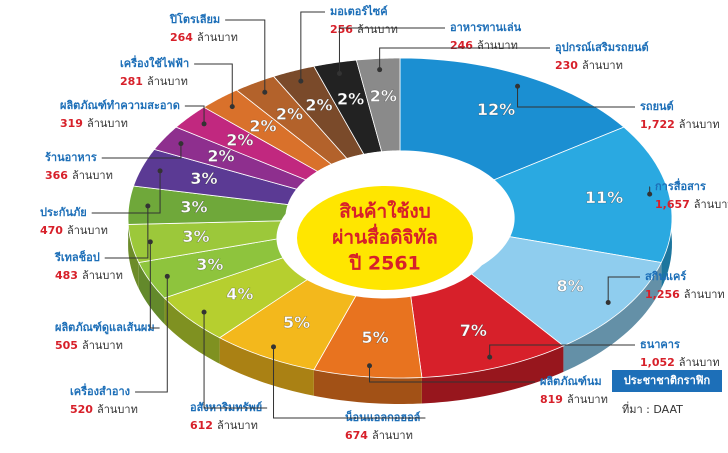  What do you see at coordinates (662, 294) in the screenshot?
I see `amount-label: 1,256` at bounding box center [662, 294].